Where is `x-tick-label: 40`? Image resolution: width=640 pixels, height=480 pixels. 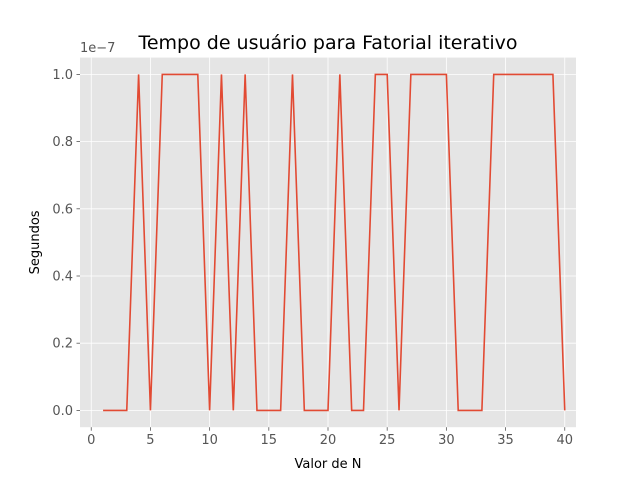 x-tick-label: 40 is located at coordinates (564, 440).